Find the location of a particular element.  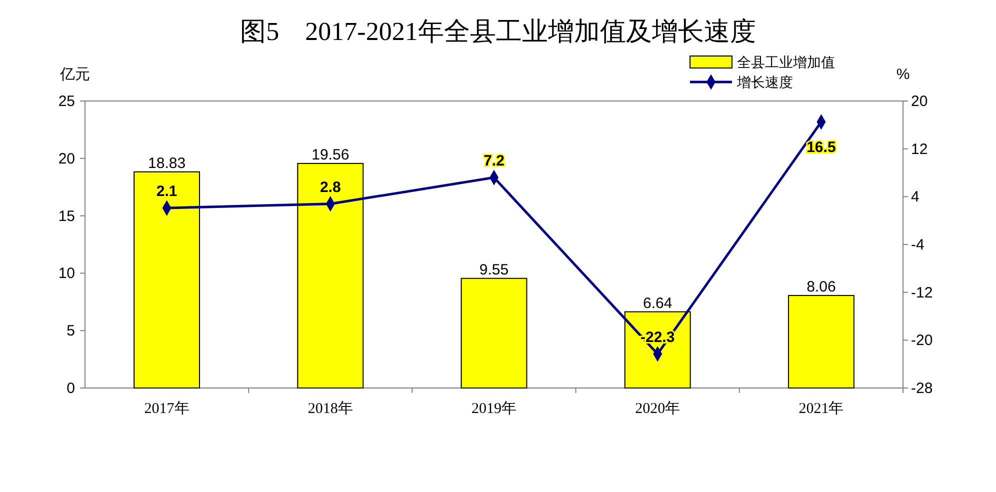

y-tick-label: 5 is located at coordinates (70, 331).